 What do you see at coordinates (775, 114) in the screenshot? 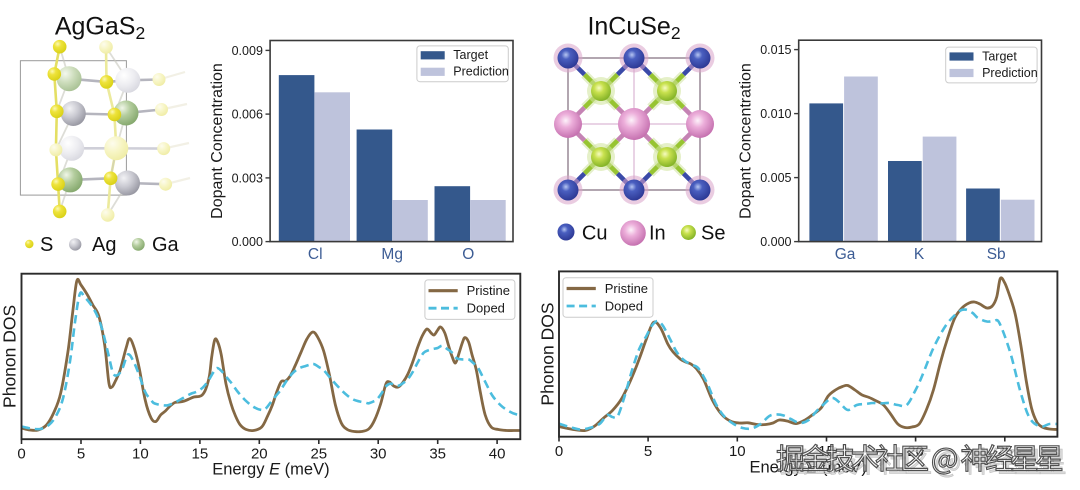
I see `svg-text: 0.010` at bounding box center [775, 114].